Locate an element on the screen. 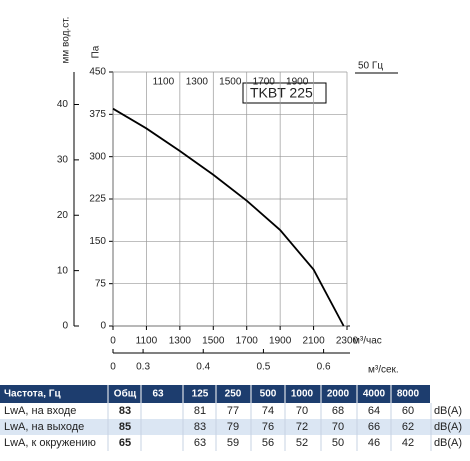 The width and height of the screenshot is (470, 461). x2-label: м³/сек. is located at coordinates (383, 370).